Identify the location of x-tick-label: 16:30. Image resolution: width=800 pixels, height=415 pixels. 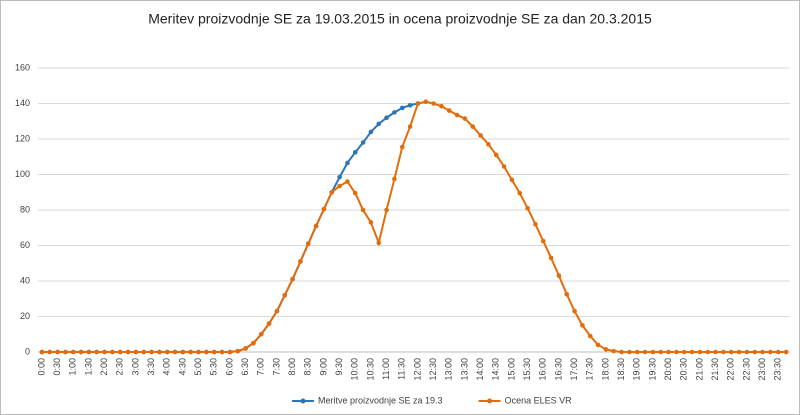
(558, 369).